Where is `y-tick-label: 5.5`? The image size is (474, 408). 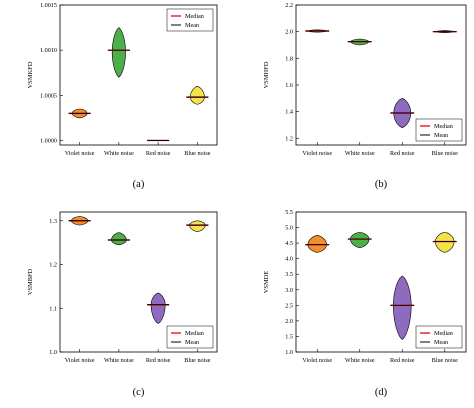 y-tick-label: 5.5 is located at coordinates (289, 212).